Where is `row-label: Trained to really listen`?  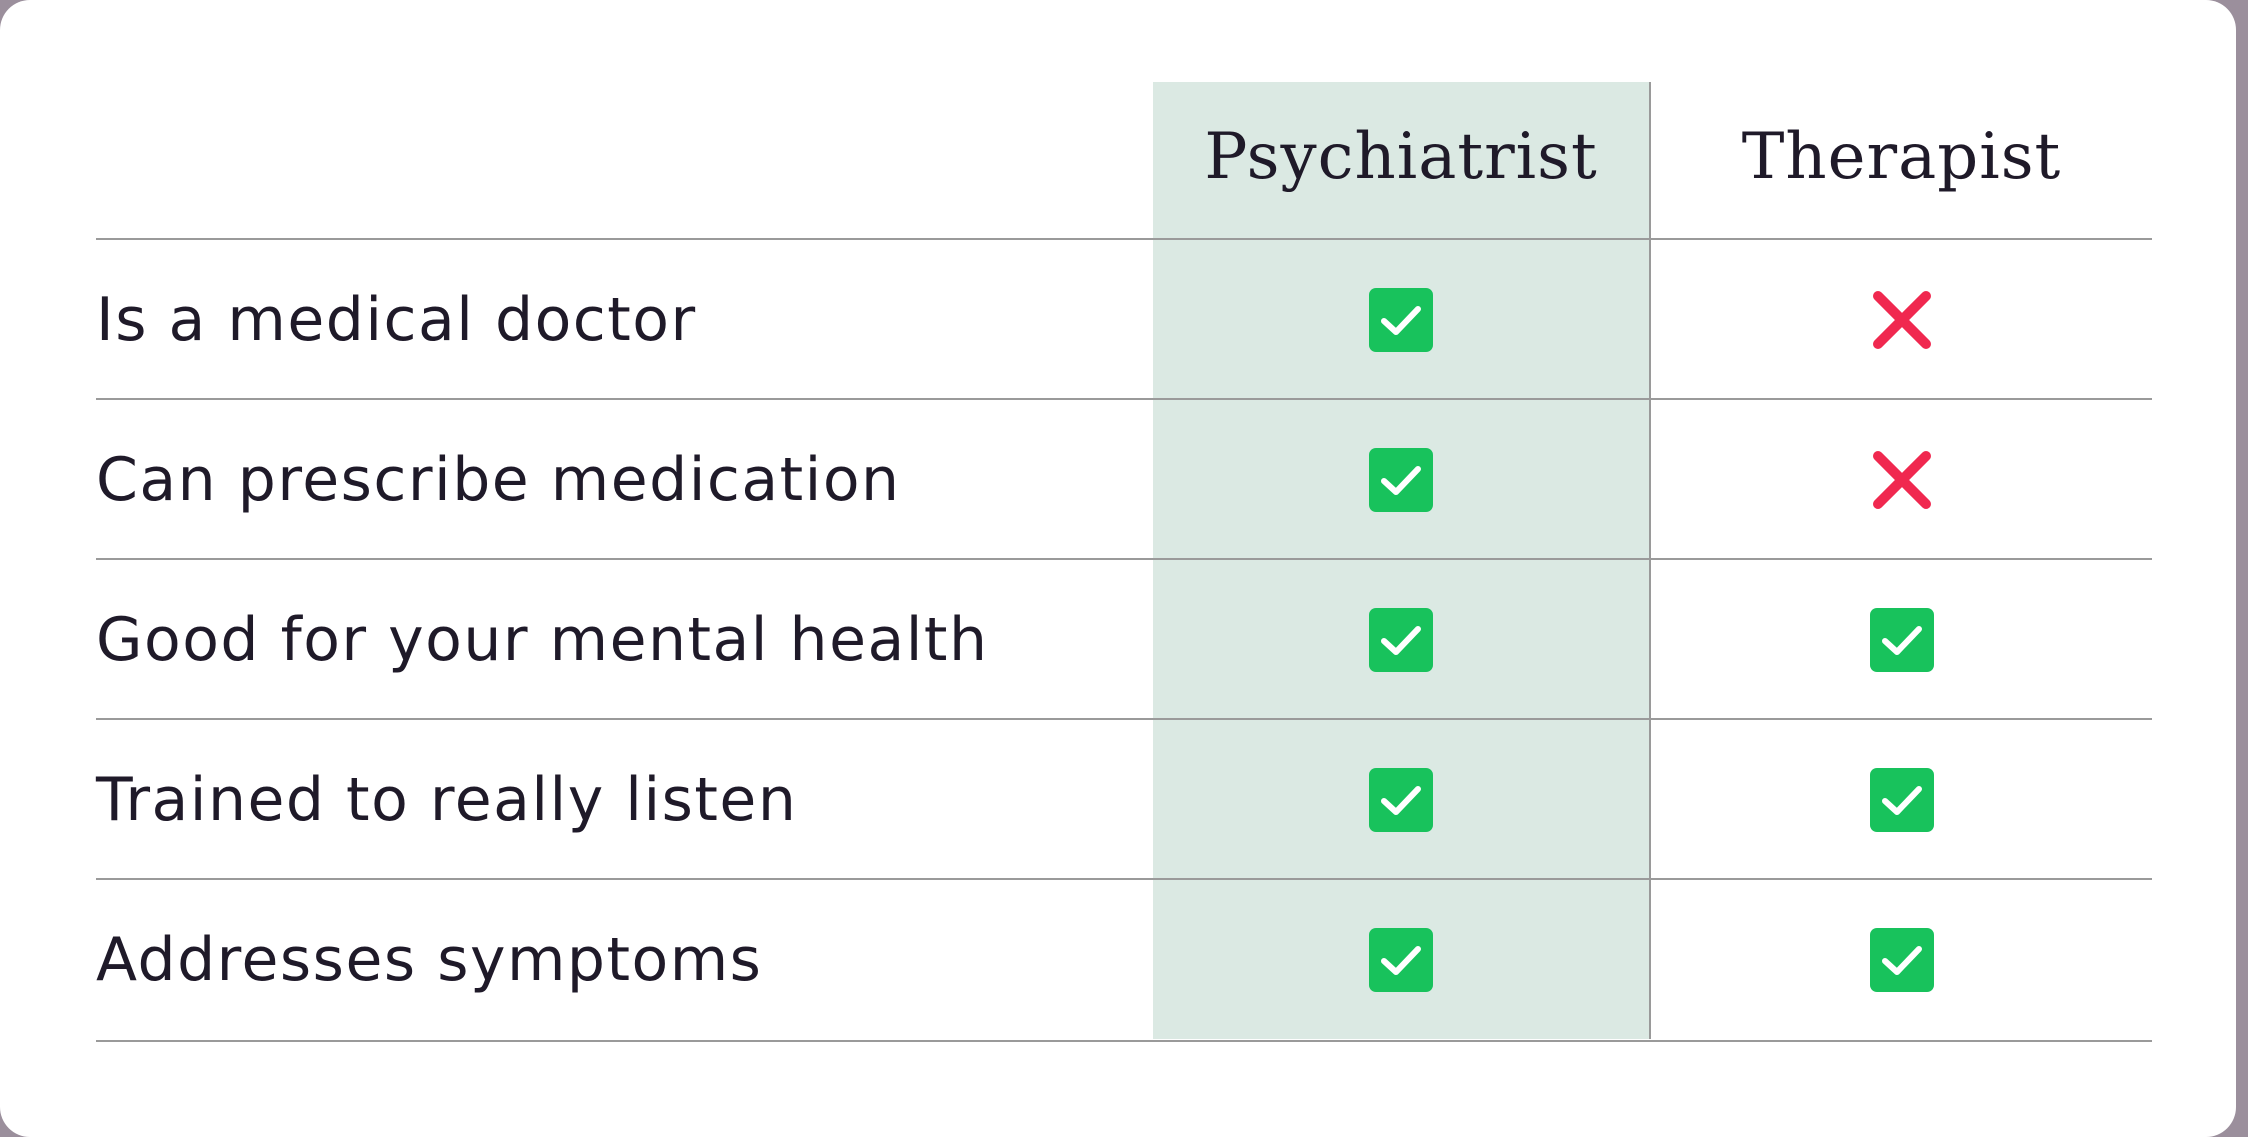
row-label: Trained to really listen is located at coordinates (447, 800).